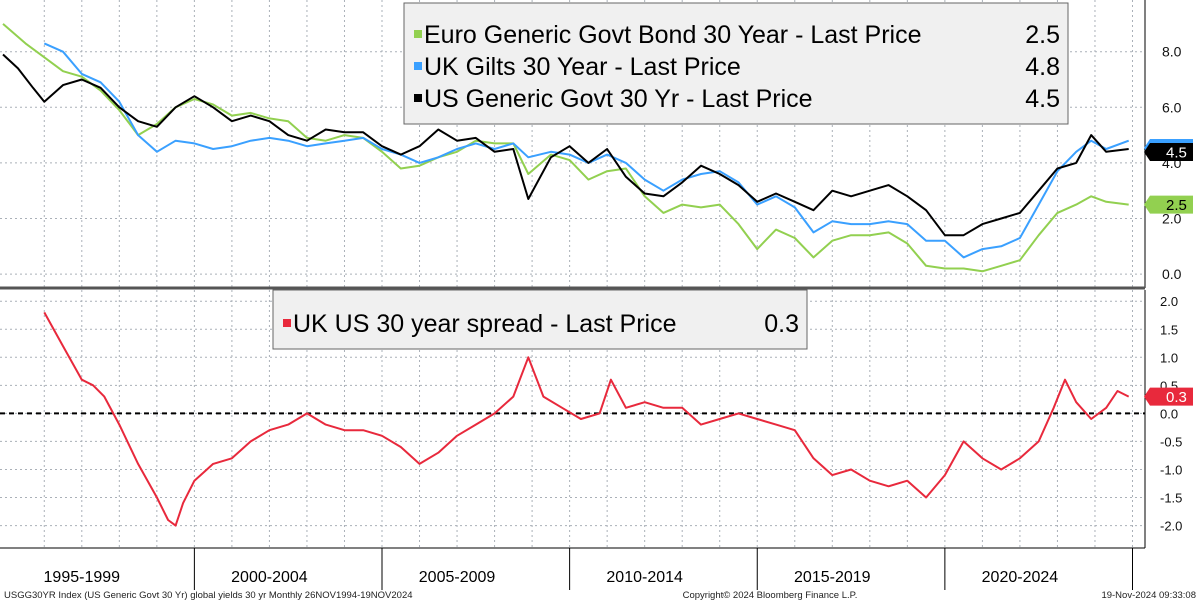 The height and width of the screenshot is (603, 1200). What do you see at coordinates (582, 67) in the screenshot?
I see `legend-entry-name: UK Gilts 30 Year - Last Price` at bounding box center [582, 67].